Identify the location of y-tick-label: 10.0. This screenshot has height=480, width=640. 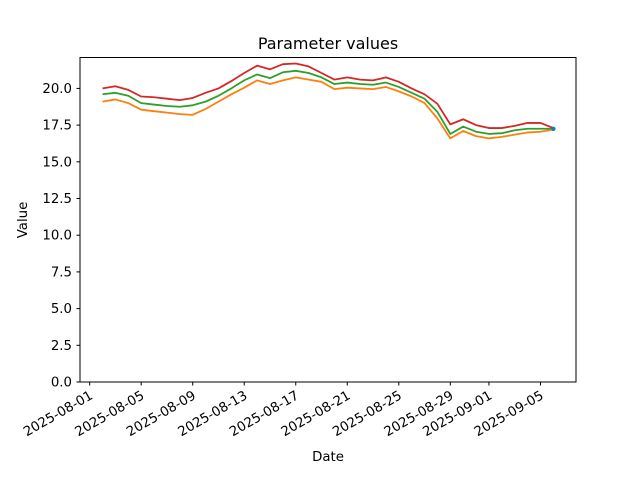
(57, 236).